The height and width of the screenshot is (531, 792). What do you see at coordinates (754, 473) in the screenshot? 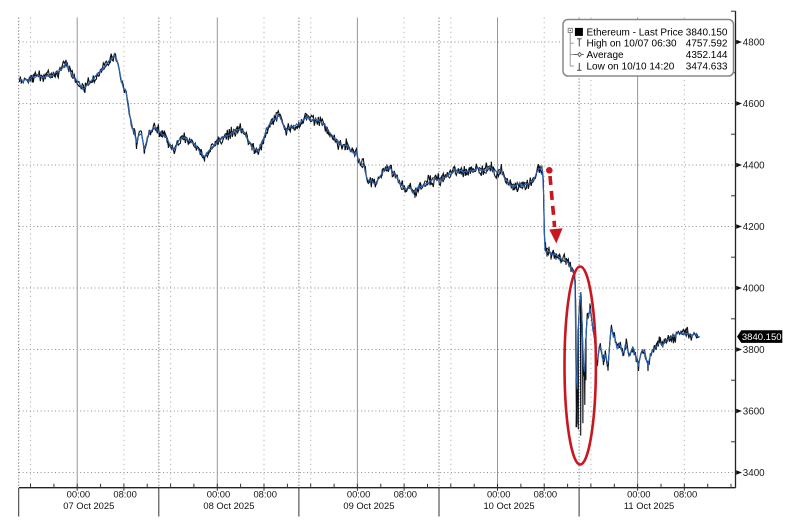
I see `svg-text: 3400` at bounding box center [754, 473].